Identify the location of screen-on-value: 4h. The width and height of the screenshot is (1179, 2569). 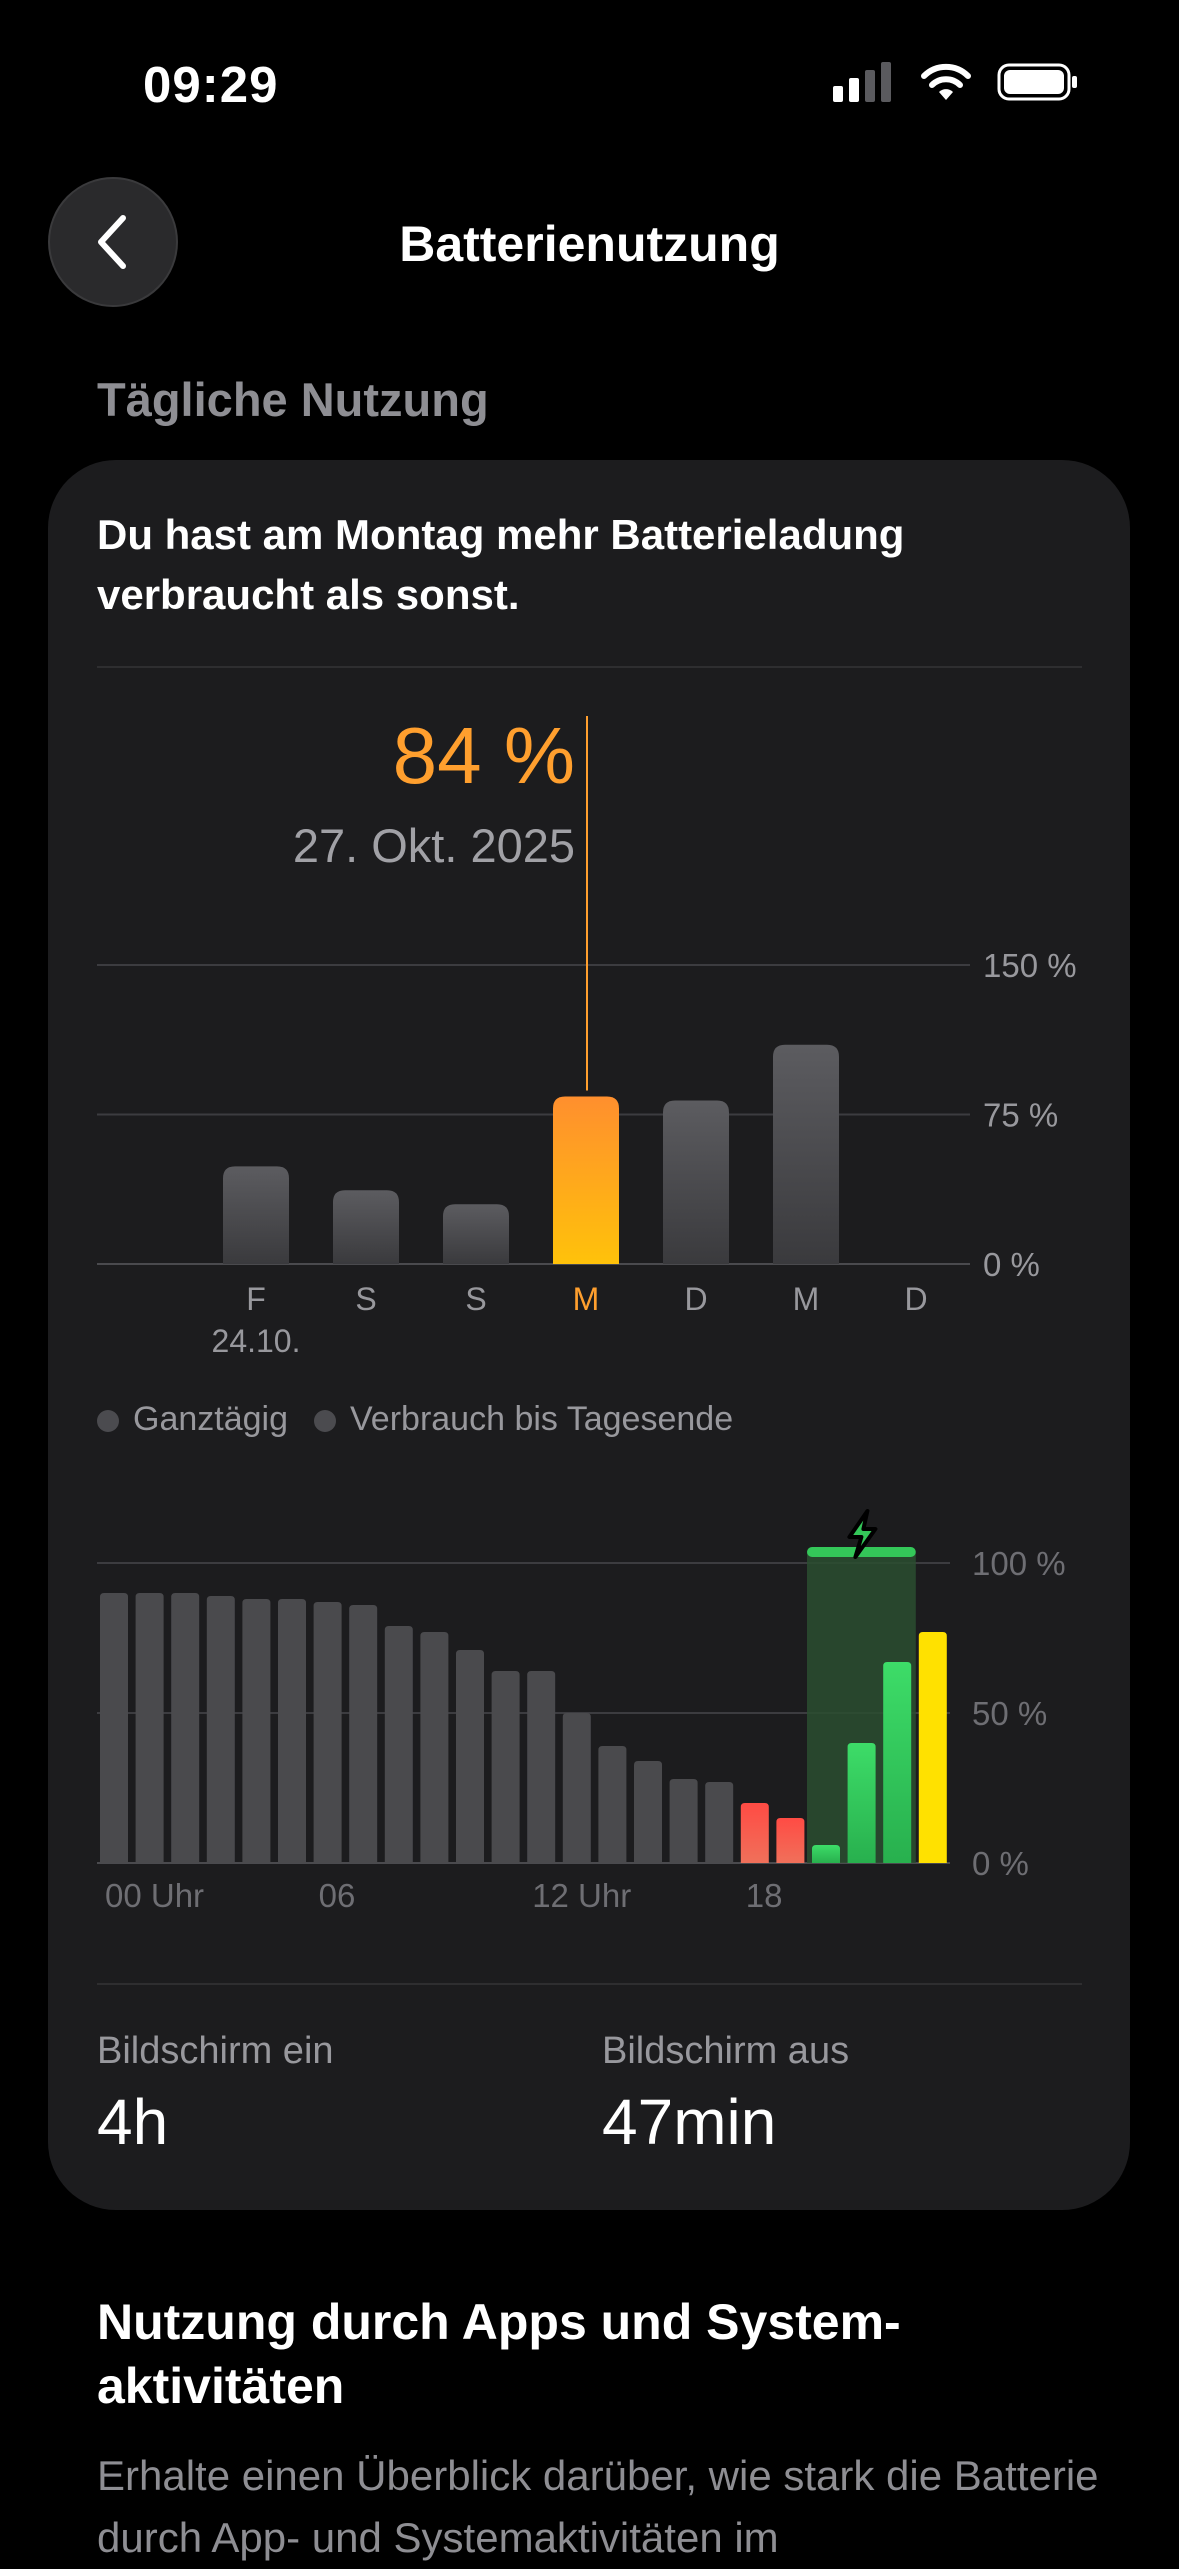
(133, 2122).